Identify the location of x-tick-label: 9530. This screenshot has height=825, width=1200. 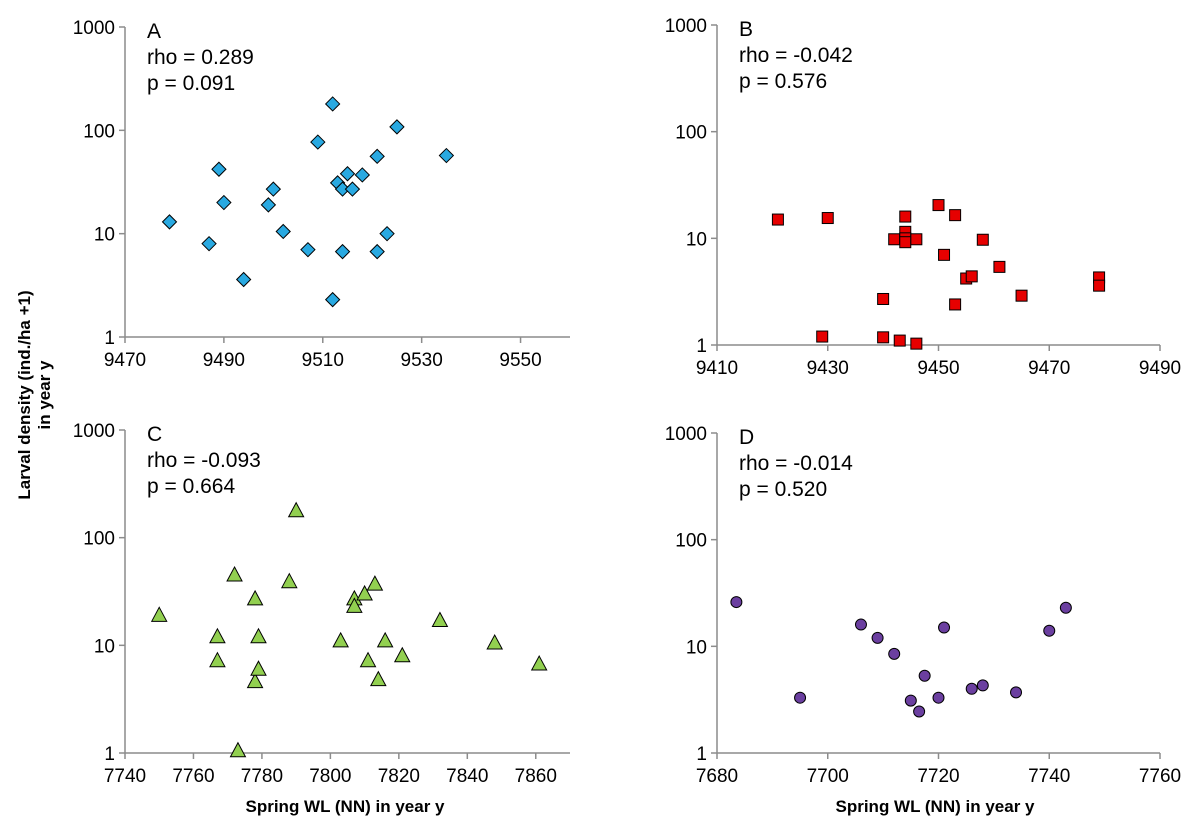
(422, 360).